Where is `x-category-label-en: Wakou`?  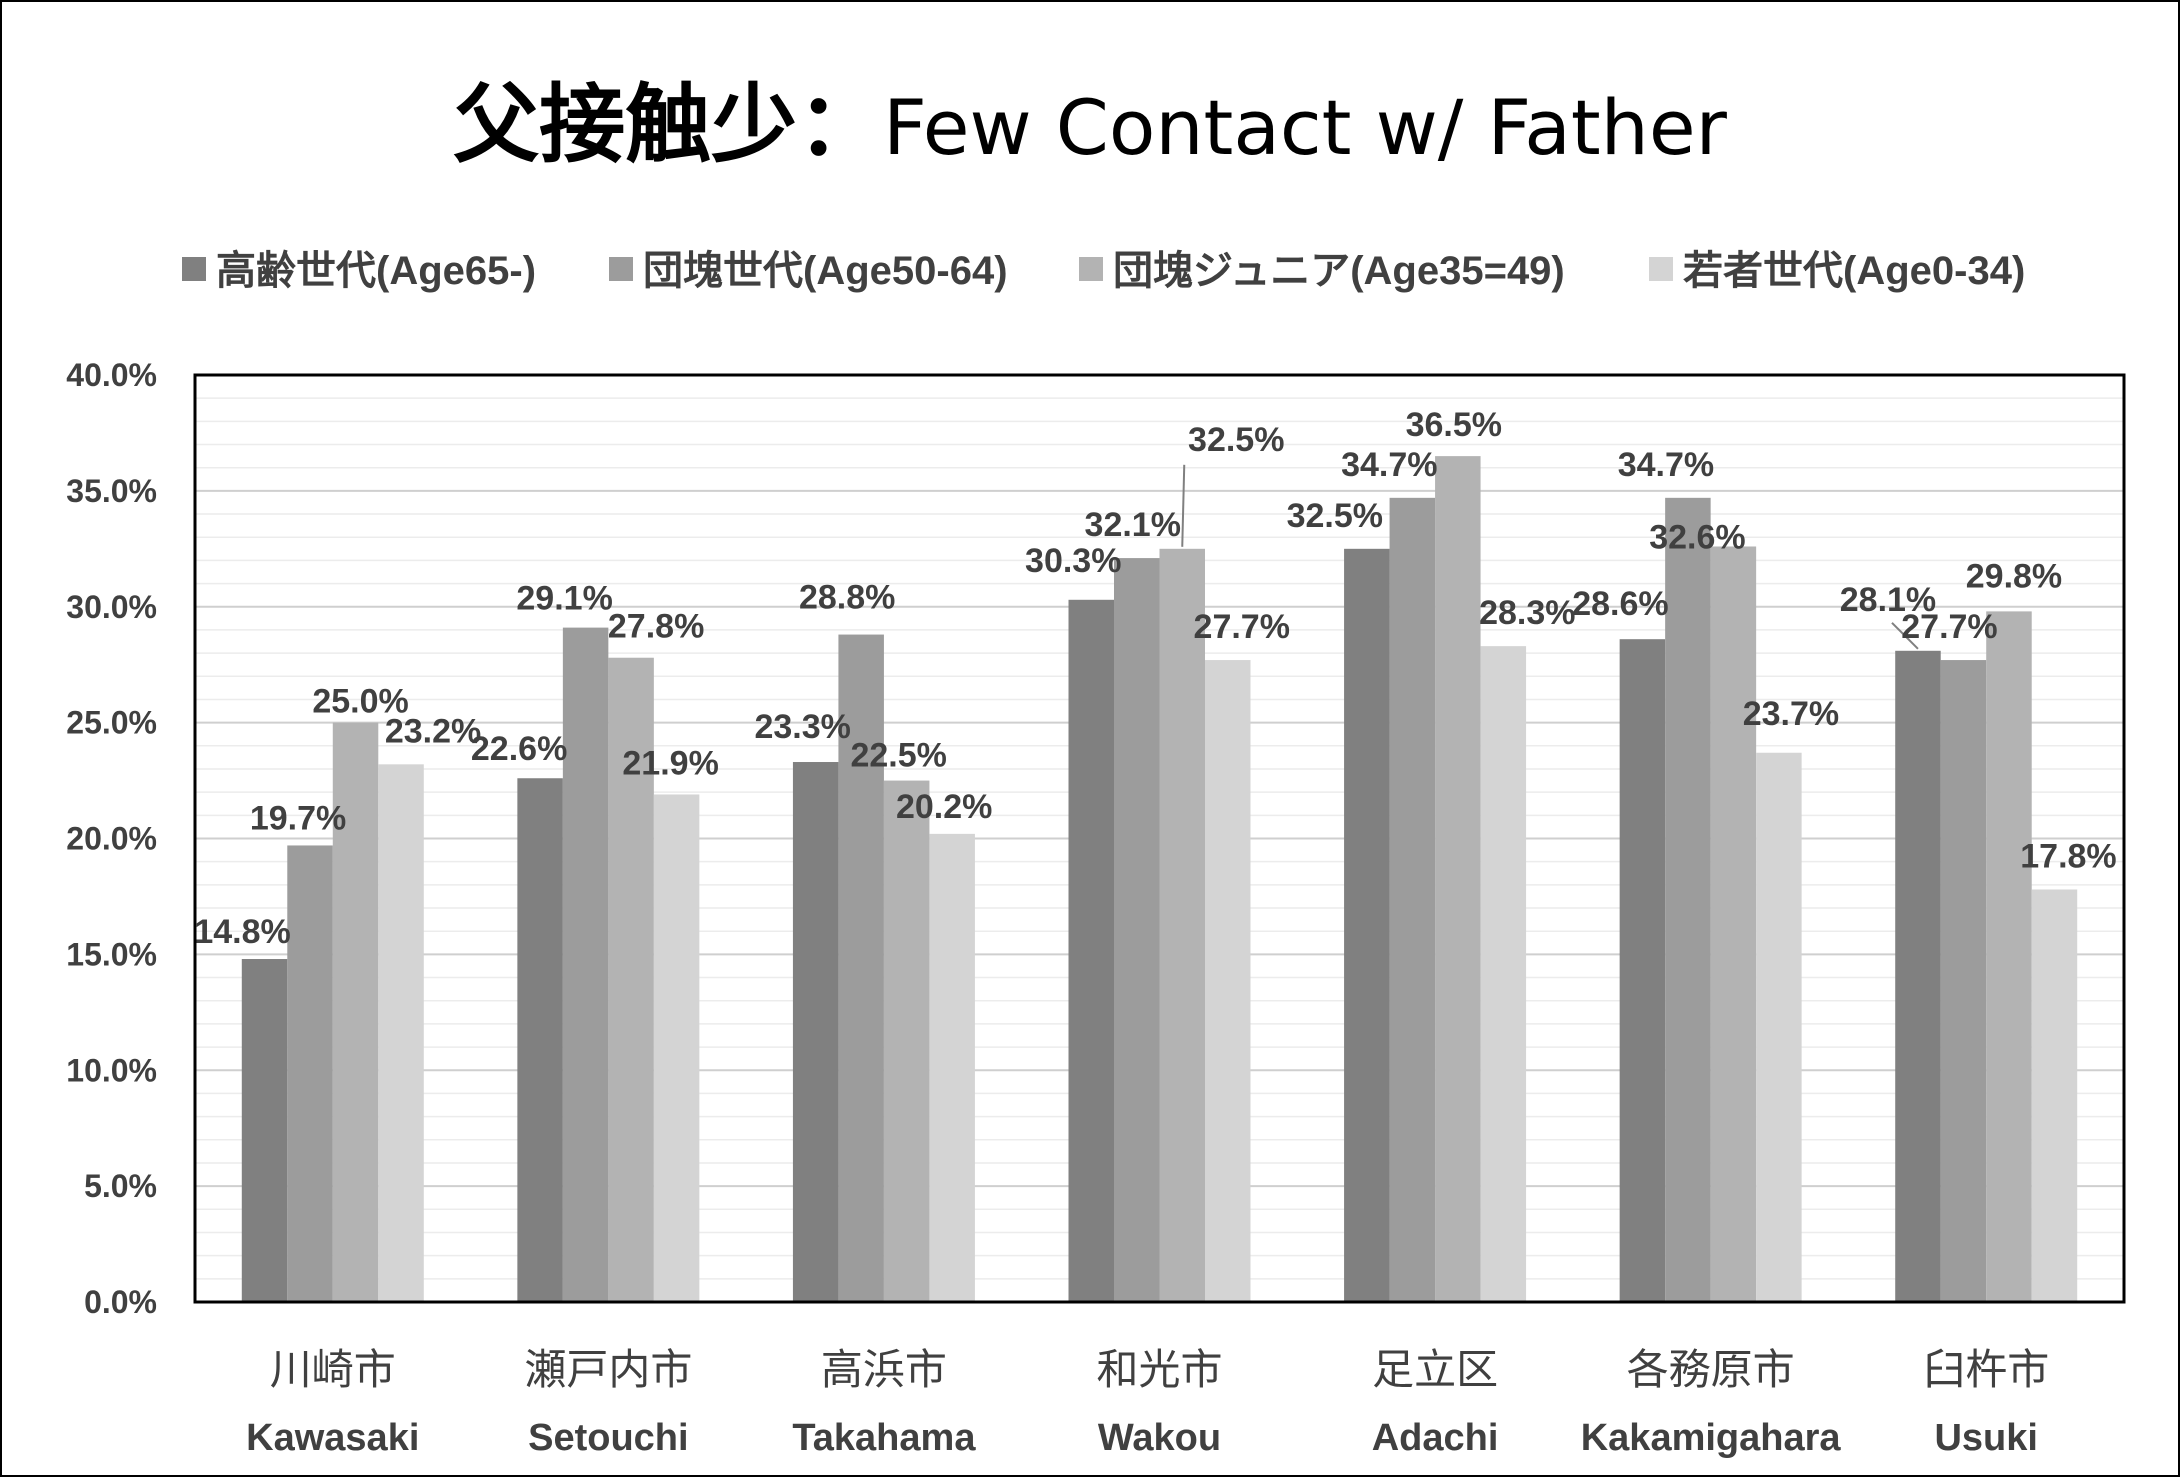 x-category-label-en: Wakou is located at coordinates (1159, 1438).